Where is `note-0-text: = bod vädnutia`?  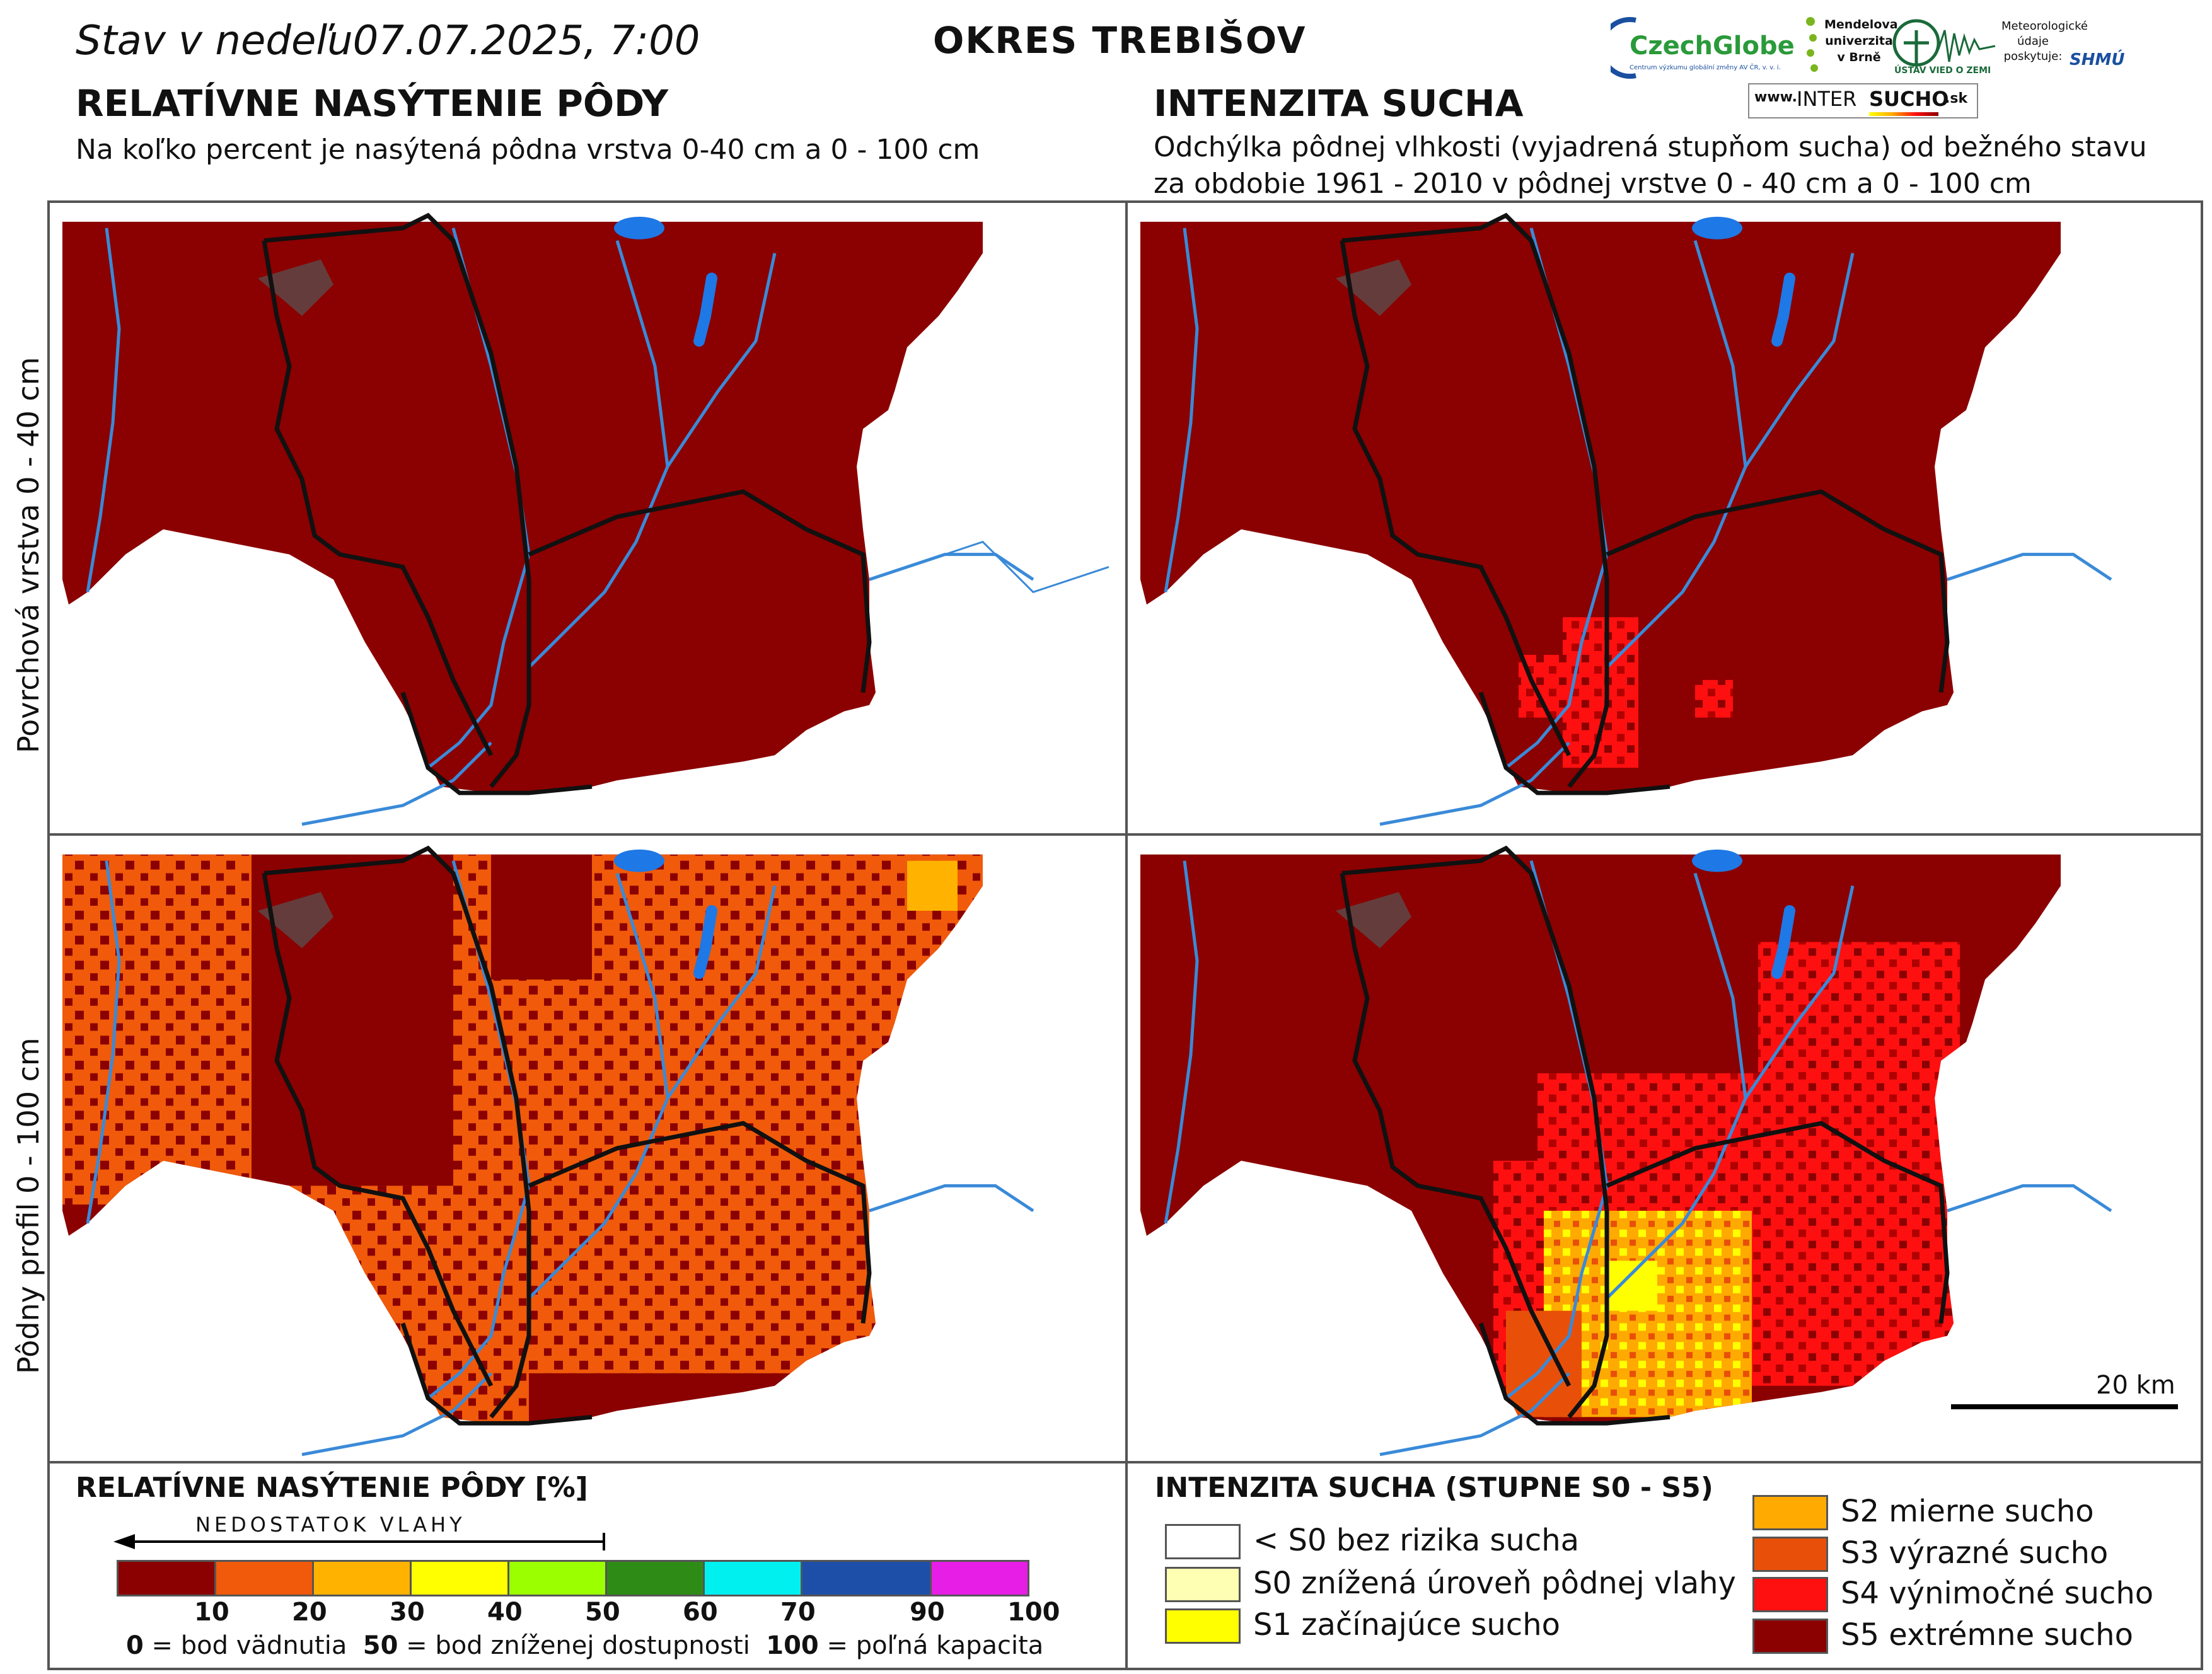
note-0-text: = bod vädnutia is located at coordinates (245, 1645).